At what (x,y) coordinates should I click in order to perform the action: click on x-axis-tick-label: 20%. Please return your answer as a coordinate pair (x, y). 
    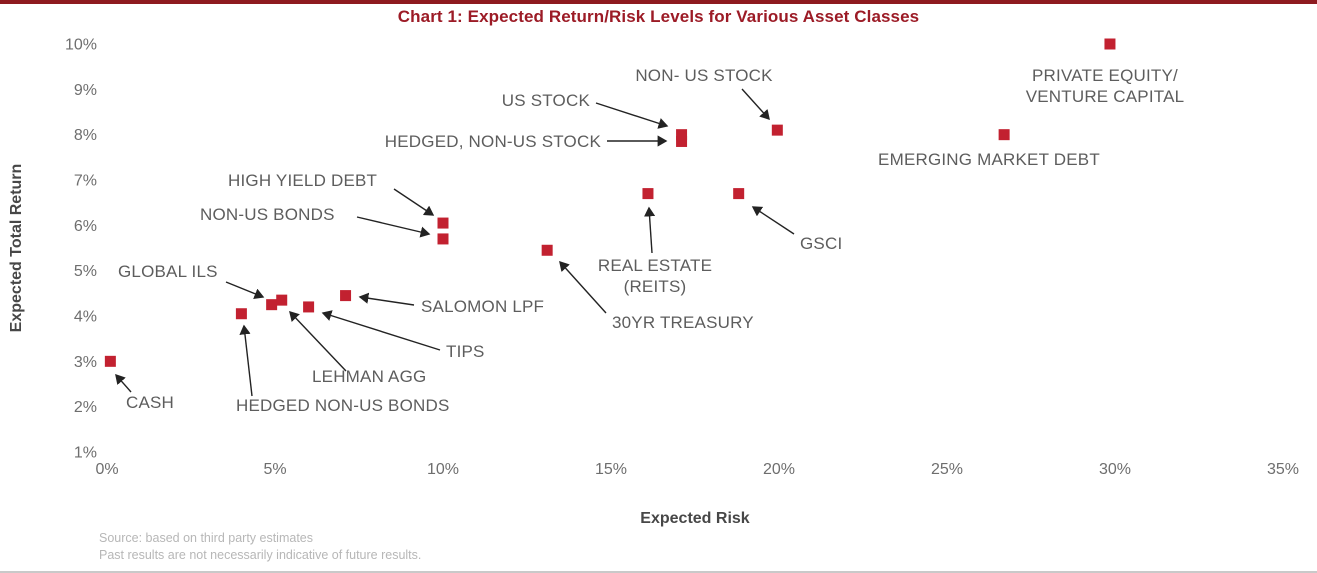
    Looking at the image, I should click on (779, 469).